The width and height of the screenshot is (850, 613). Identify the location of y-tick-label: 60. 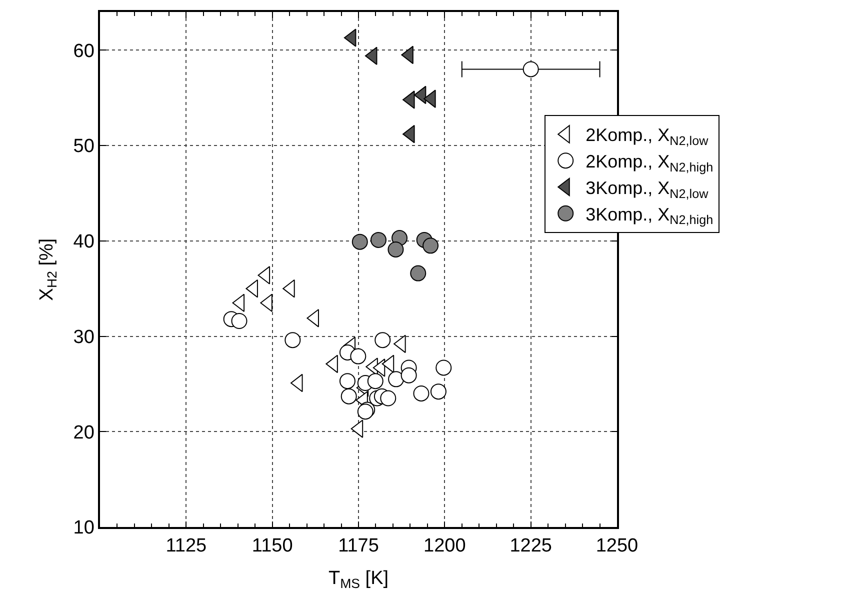
(83, 51).